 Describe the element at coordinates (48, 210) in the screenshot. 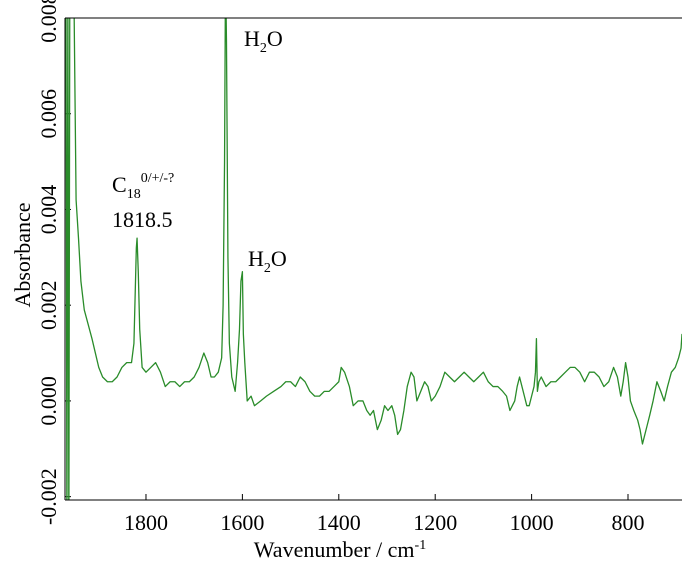

I see `y-tick-label: 0.004` at that location.